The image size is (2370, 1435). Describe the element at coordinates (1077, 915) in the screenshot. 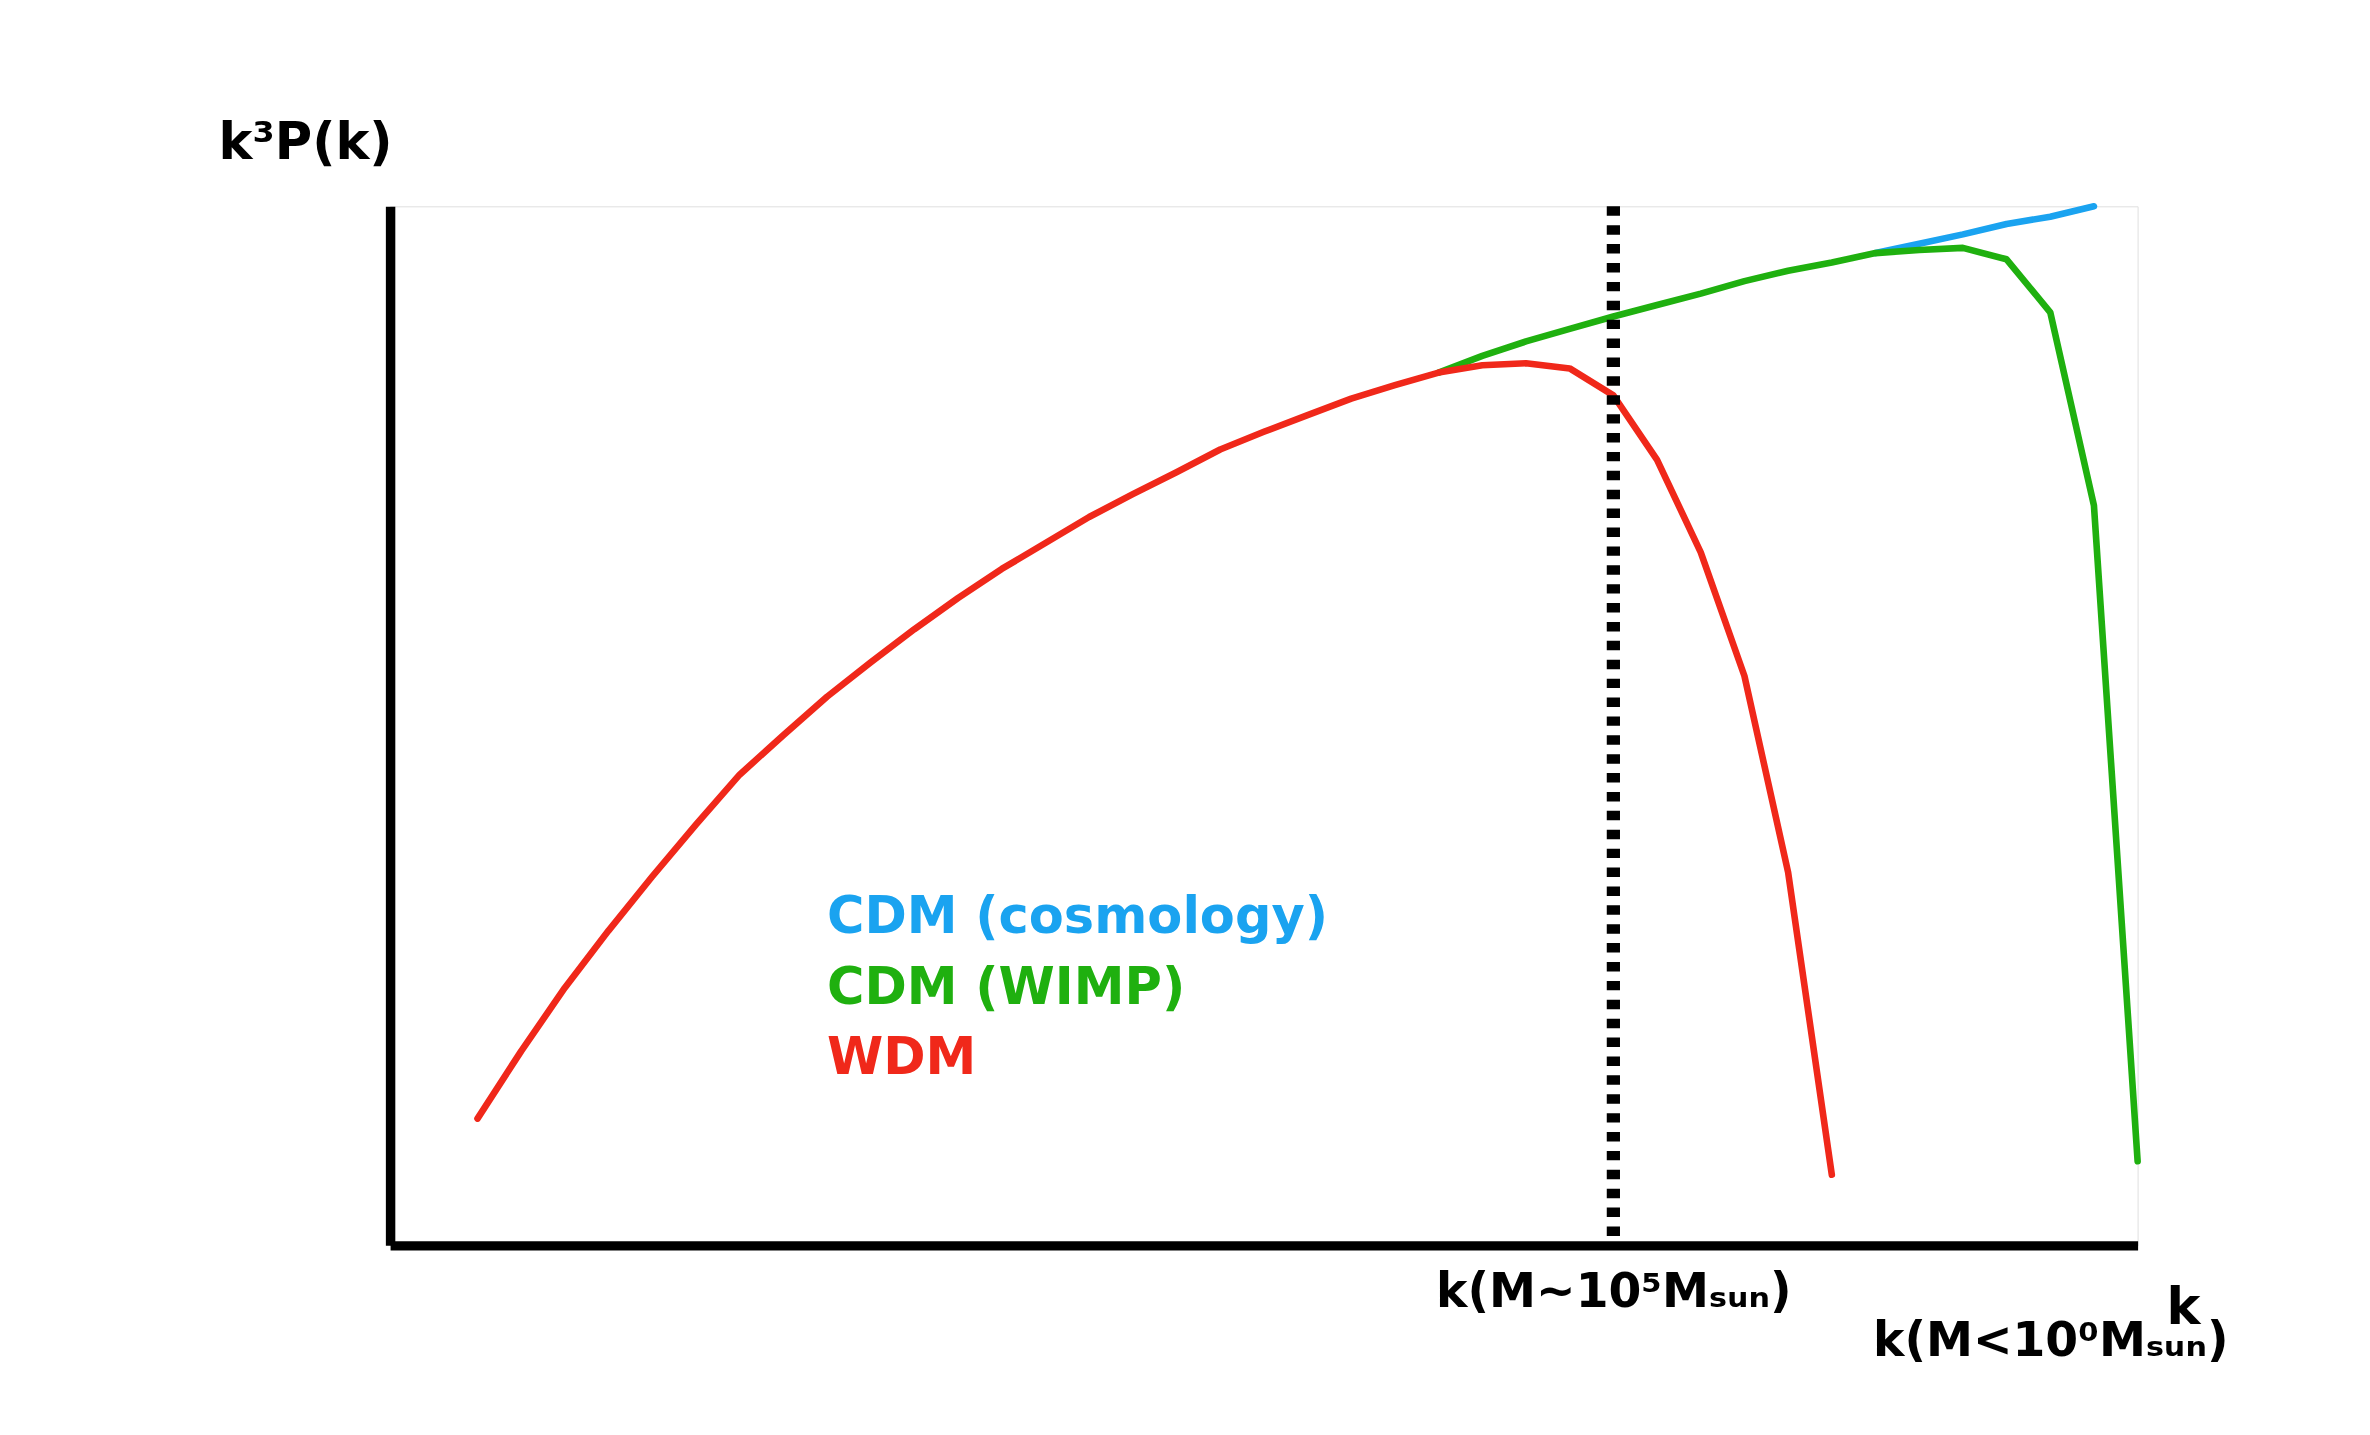

I see `text: CDM (cosmology)` at that location.